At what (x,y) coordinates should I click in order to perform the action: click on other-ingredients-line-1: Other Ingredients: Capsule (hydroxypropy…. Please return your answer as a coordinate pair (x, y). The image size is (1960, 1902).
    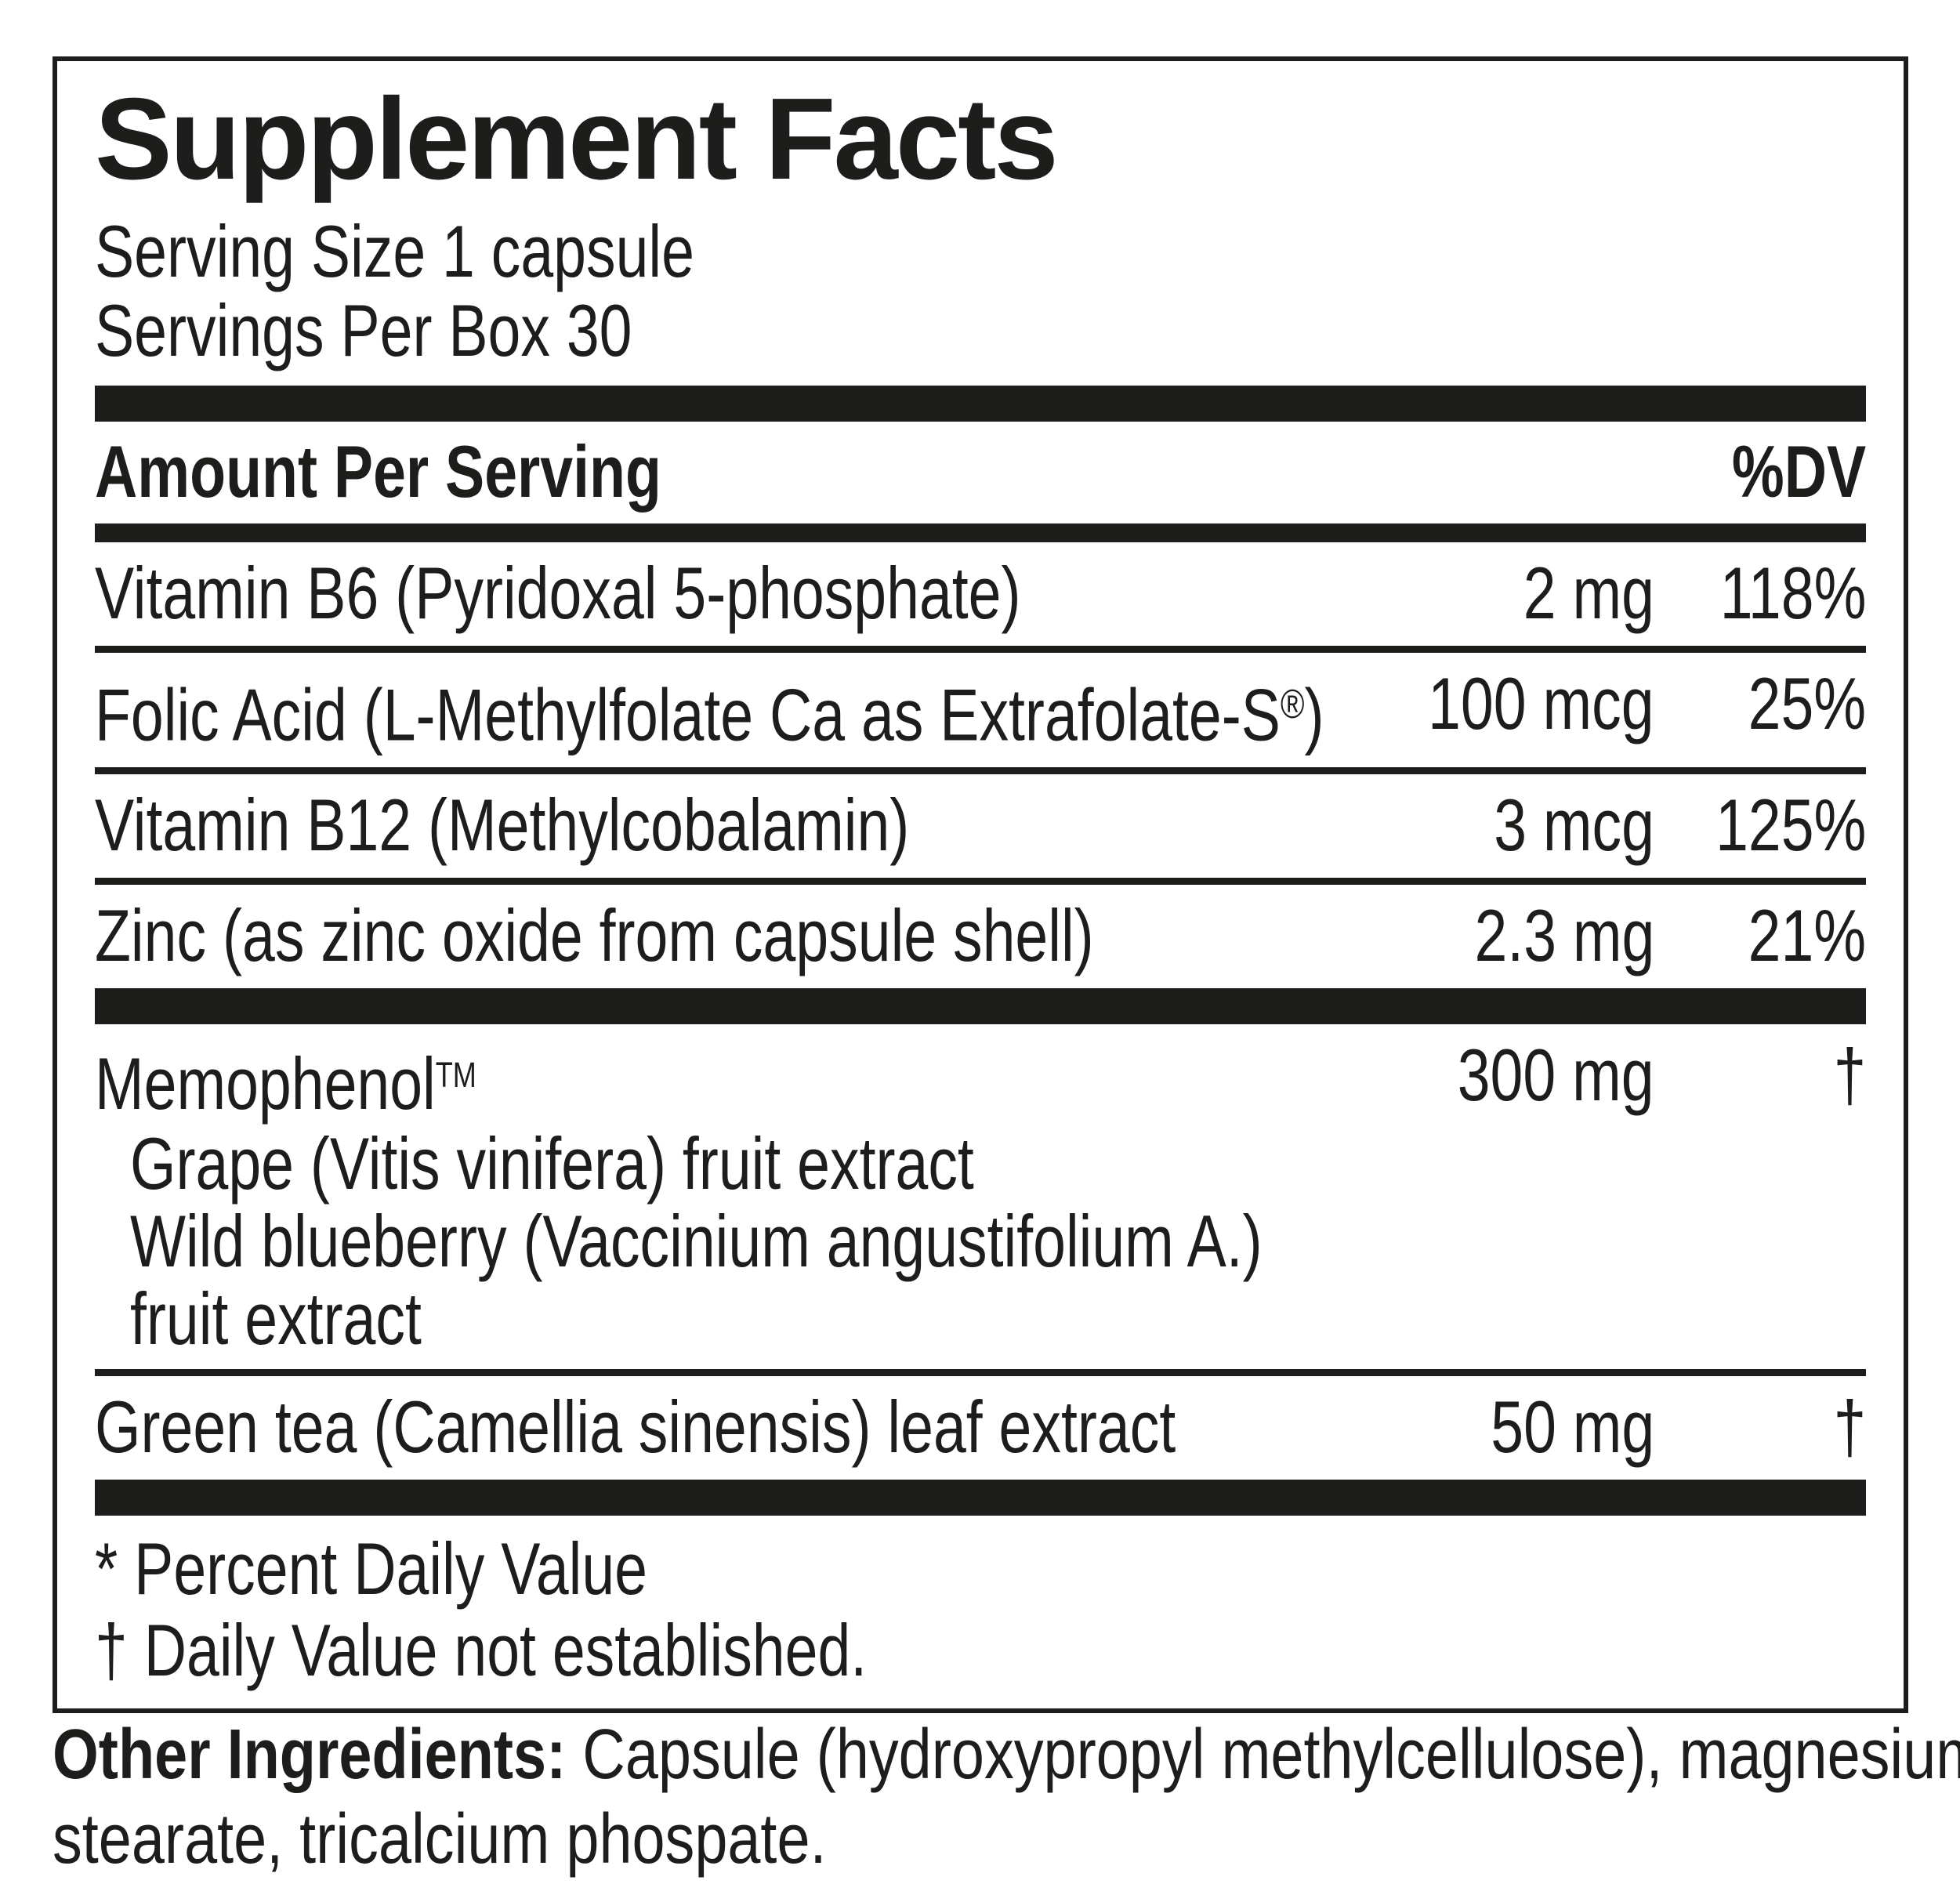
    Looking at the image, I should click on (1007, 1754).